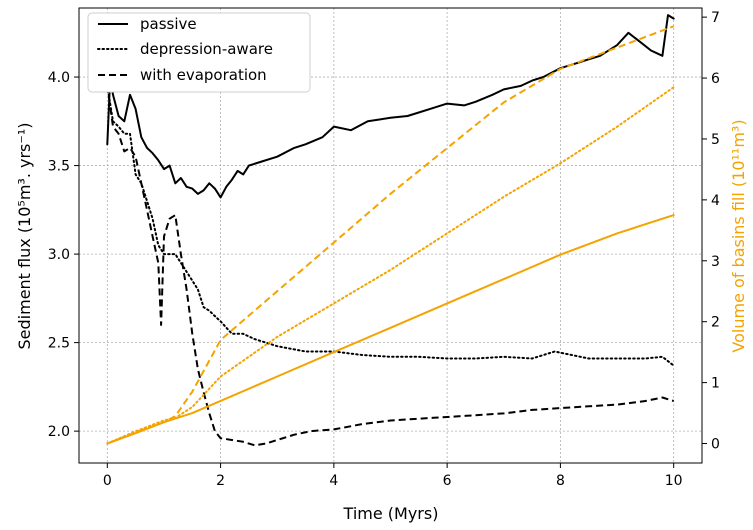 The height and width of the screenshot is (530, 753). Describe the element at coordinates (715, 201) in the screenshot. I see `y-right-tick-label: 4` at that location.